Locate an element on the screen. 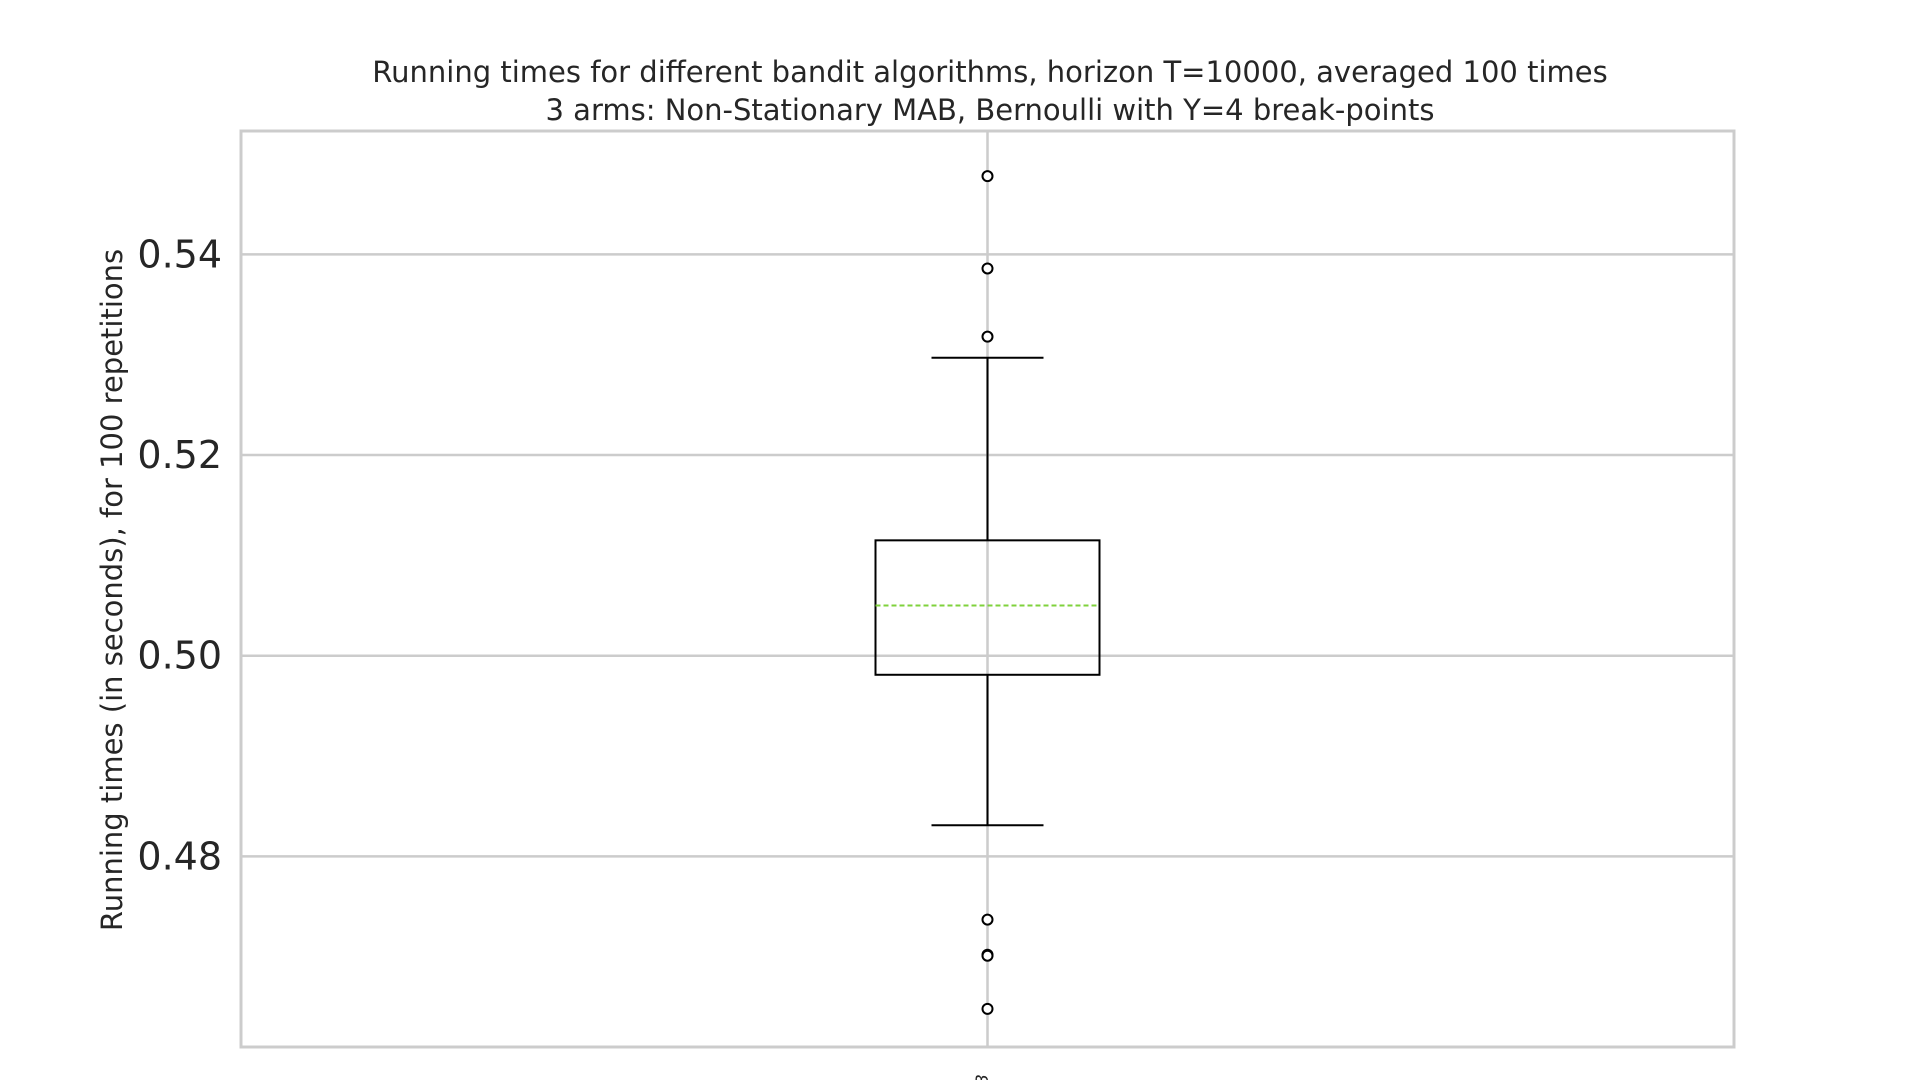 The height and width of the screenshot is (1080, 1920). y-tick-label: 0.48 is located at coordinates (179, 856).